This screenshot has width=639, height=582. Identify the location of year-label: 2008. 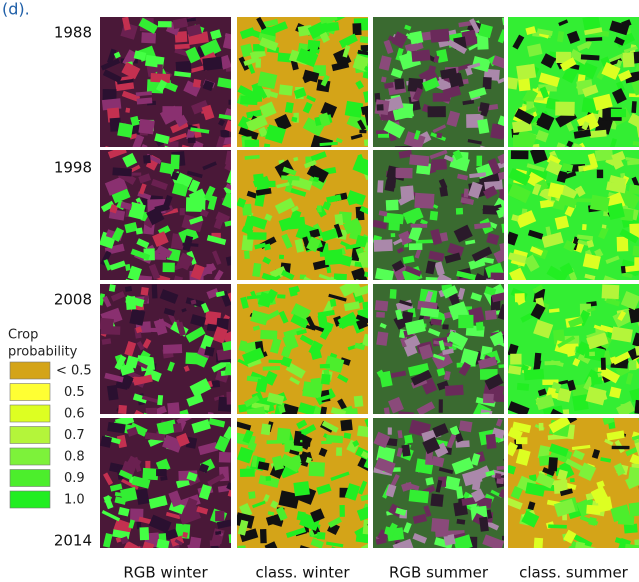
(73, 300).